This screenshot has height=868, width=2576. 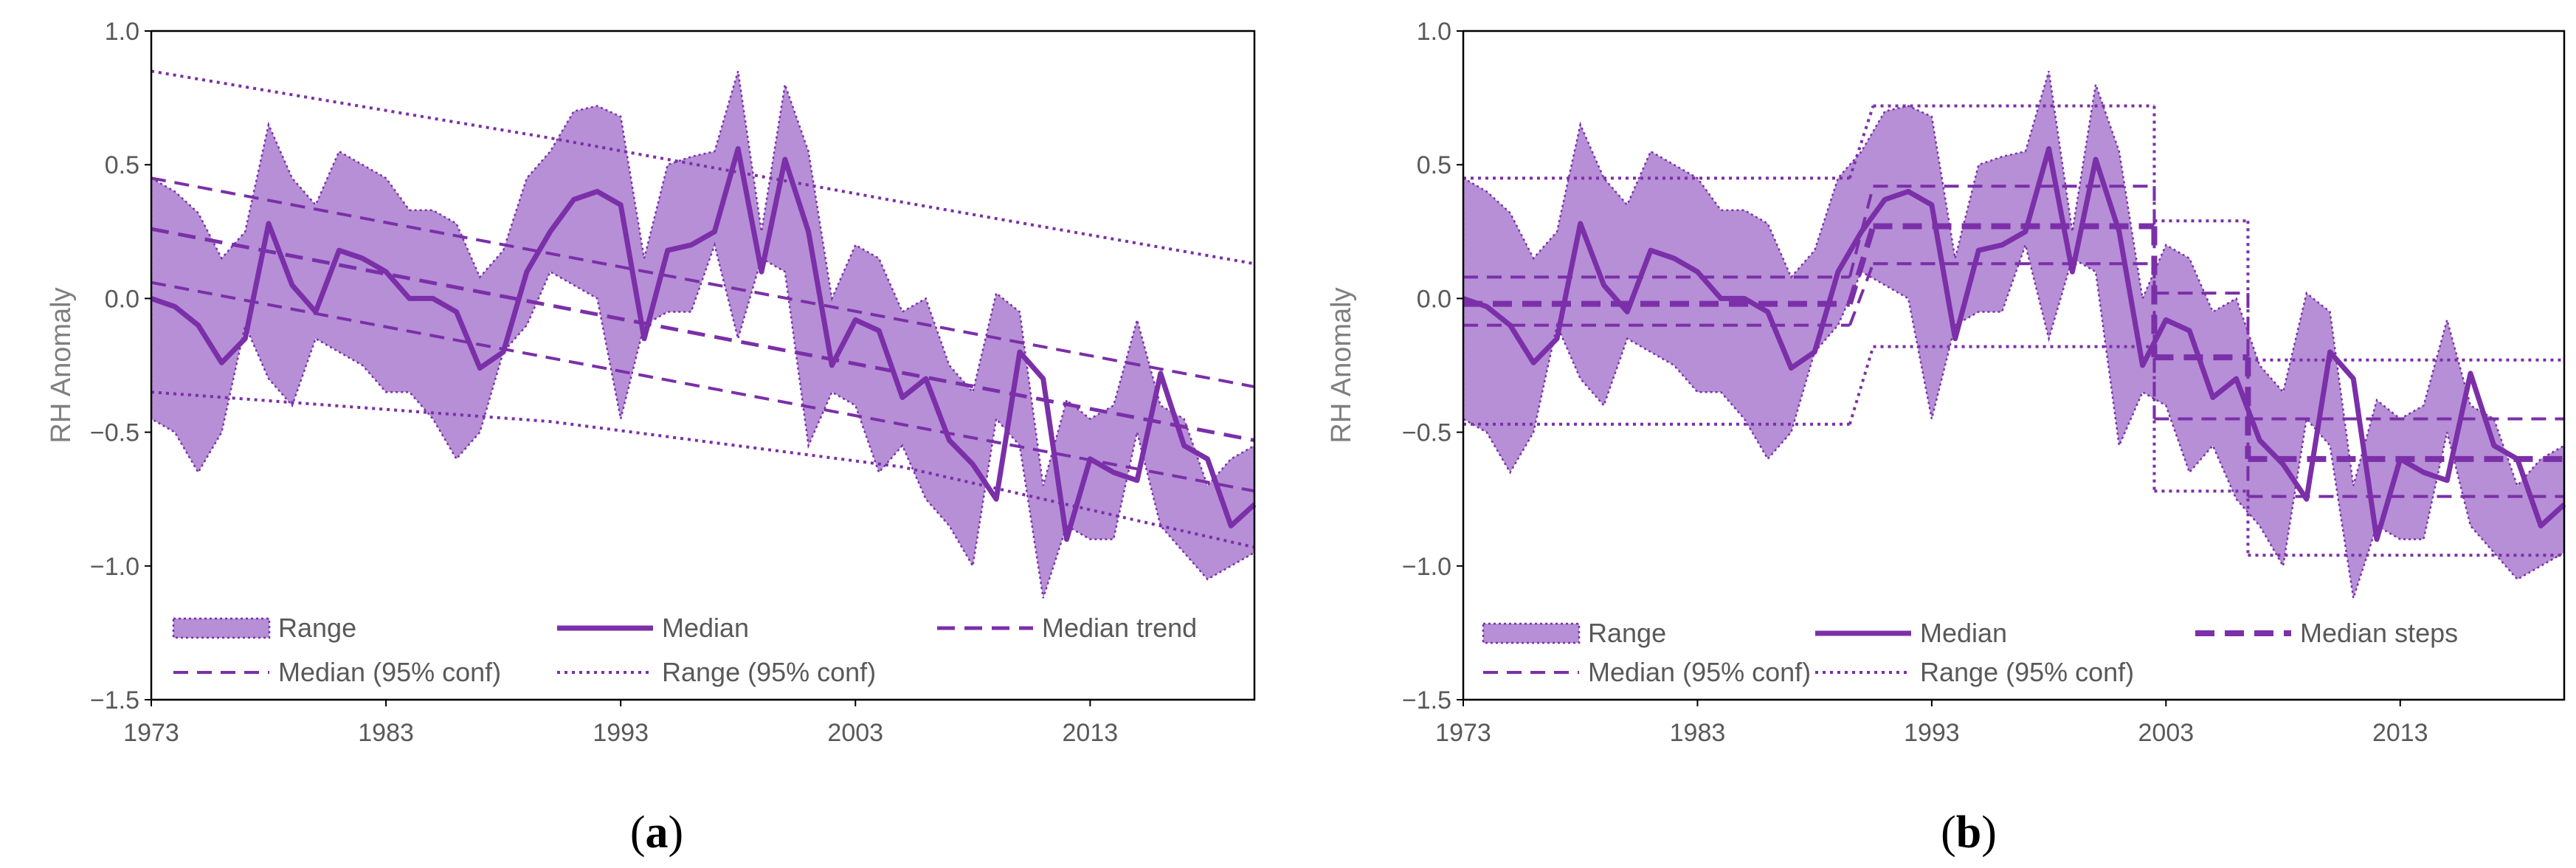 What do you see at coordinates (702, 282) in the screenshot?
I see `median-95-conf-upper` at bounding box center [702, 282].